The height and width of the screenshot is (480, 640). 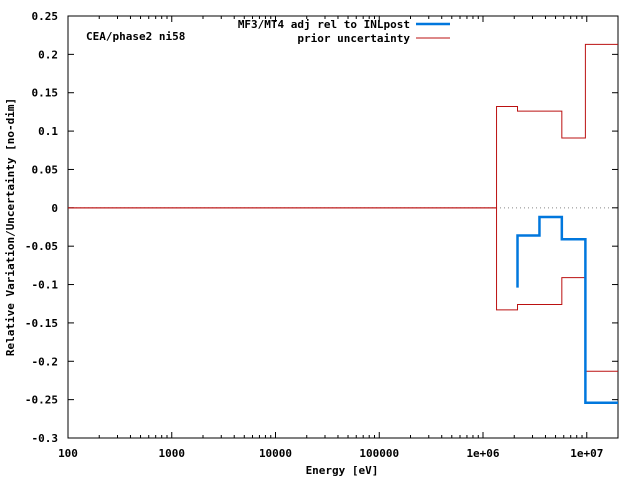 What do you see at coordinates (275, 453) in the screenshot?
I see `x-tick-label: 10000` at bounding box center [275, 453].